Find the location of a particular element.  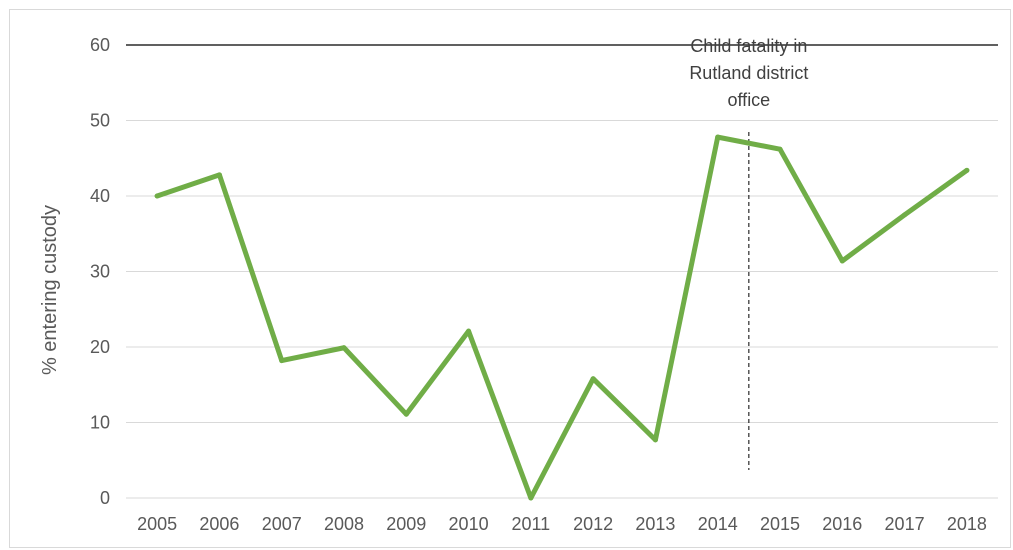

y-tick-label: 40 is located at coordinates (100, 196).